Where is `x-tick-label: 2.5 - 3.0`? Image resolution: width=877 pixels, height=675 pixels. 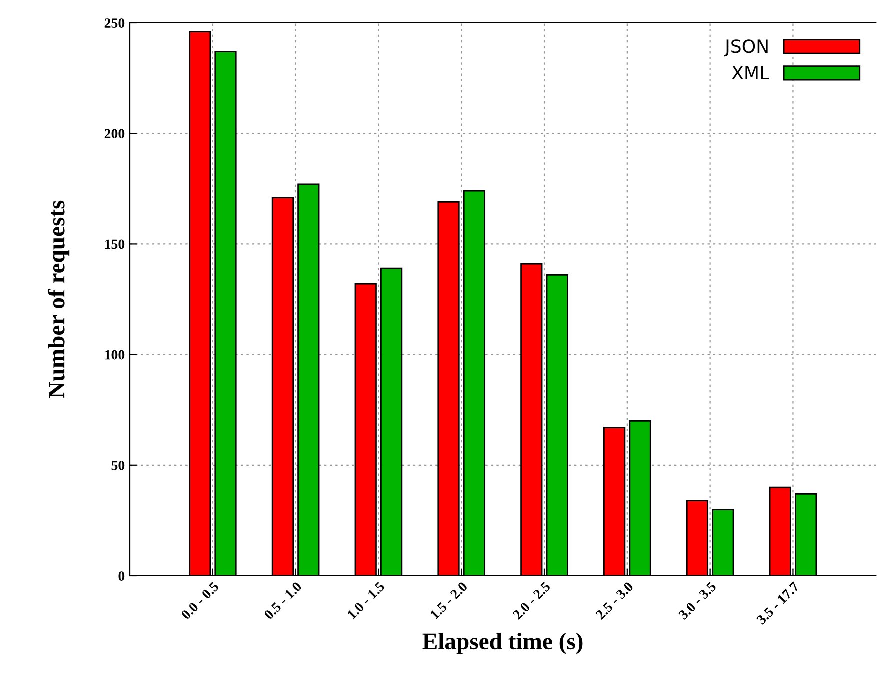
x-tick-label: 2.5 - 3.0 is located at coordinates (614, 601).